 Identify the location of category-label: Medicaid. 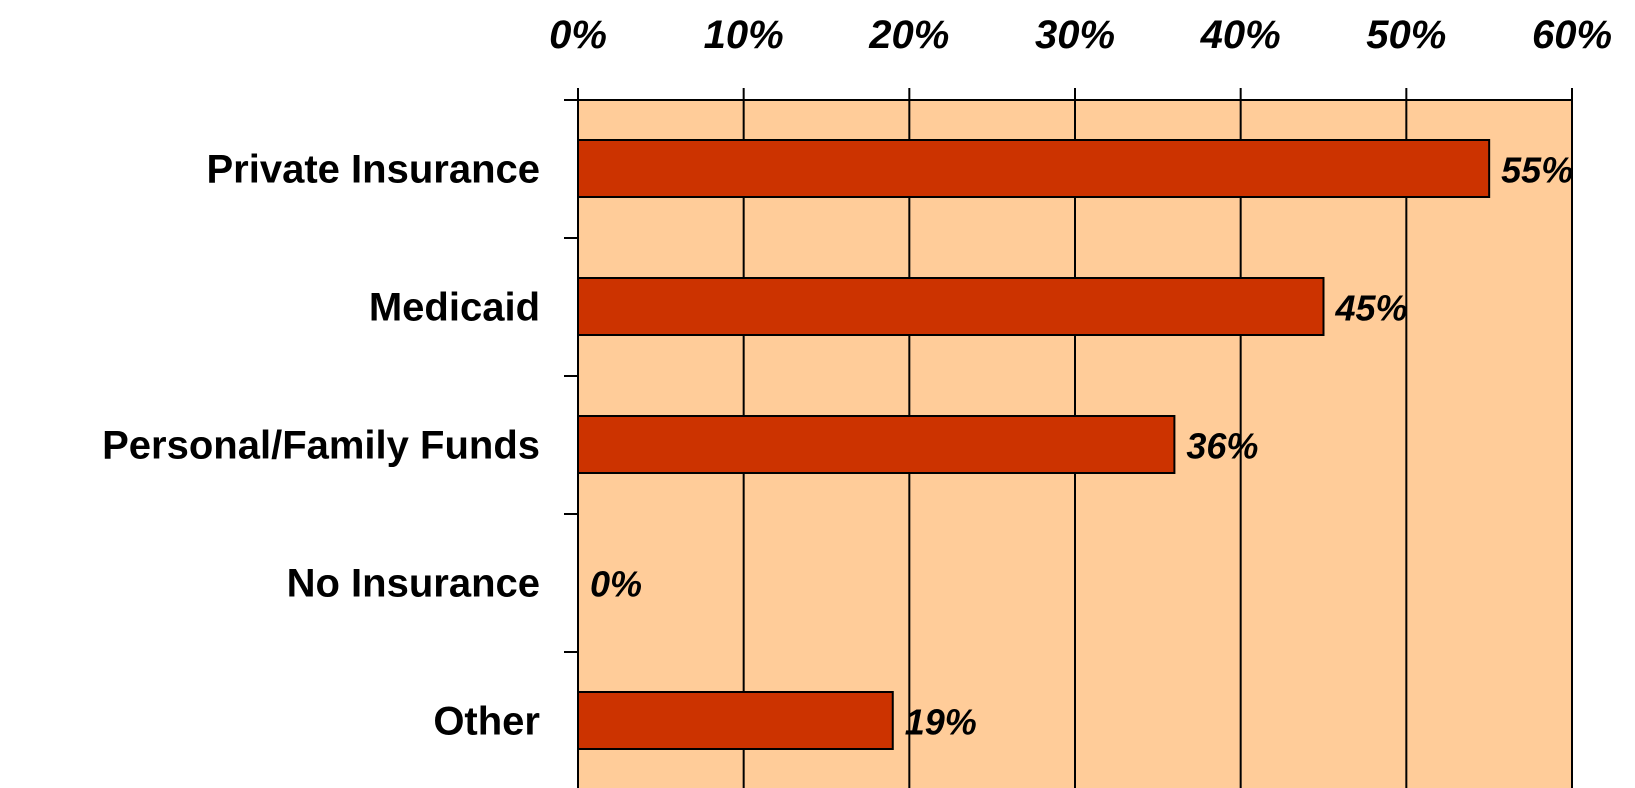
(454, 308).